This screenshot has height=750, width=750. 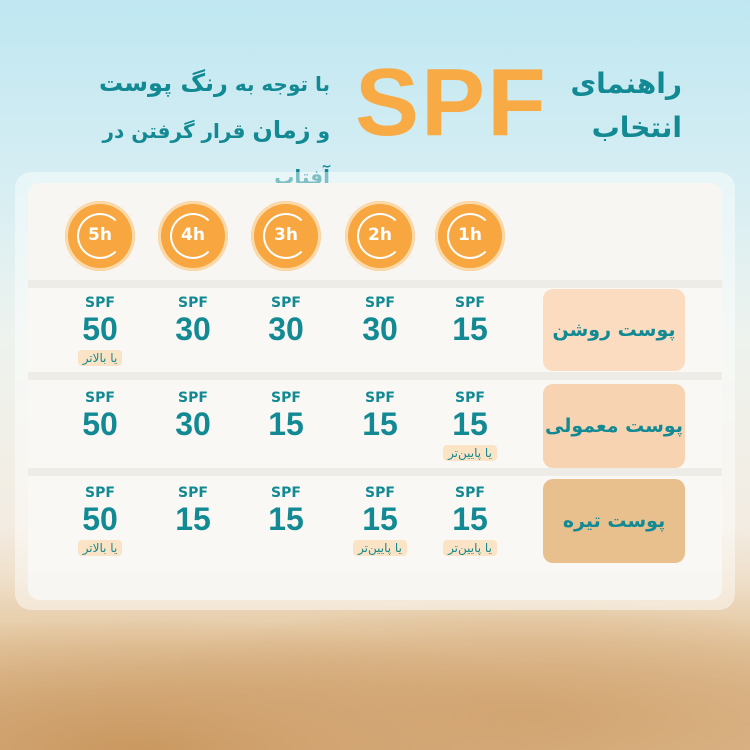 What do you see at coordinates (617, 106) in the screenshot?
I see `main-title: راهنمای انتخاب` at bounding box center [617, 106].